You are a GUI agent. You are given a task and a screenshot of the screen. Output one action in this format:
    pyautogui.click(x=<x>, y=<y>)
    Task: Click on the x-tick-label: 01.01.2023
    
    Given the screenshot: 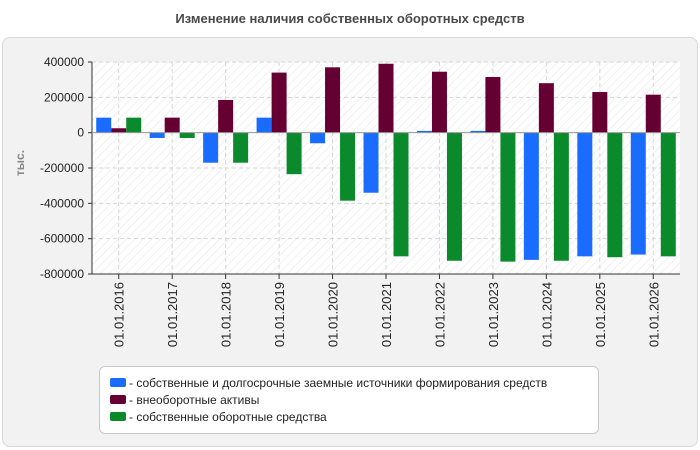 What is the action you would take?
    pyautogui.click(x=493, y=314)
    